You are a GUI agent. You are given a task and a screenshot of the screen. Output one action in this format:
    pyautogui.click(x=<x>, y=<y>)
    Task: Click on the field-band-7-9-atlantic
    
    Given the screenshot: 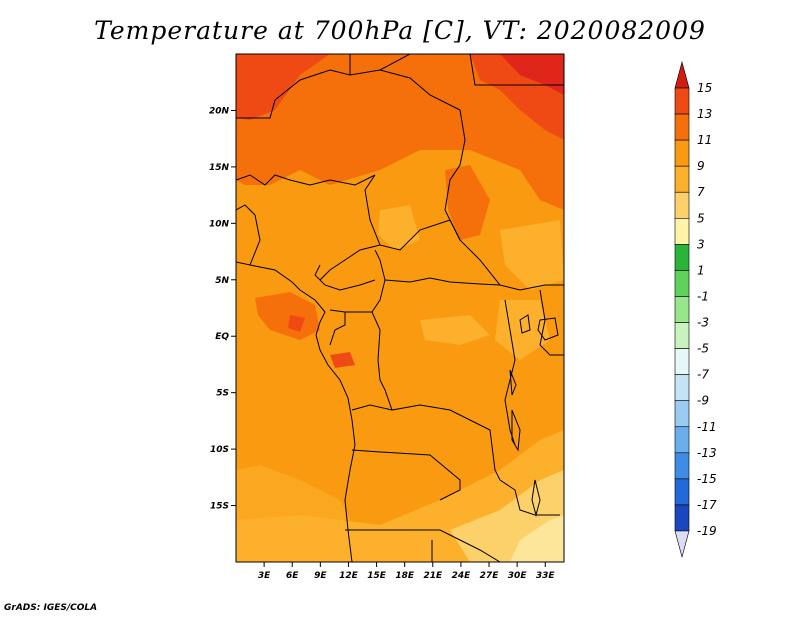 What is the action you would take?
    pyautogui.click(x=293, y=497)
    